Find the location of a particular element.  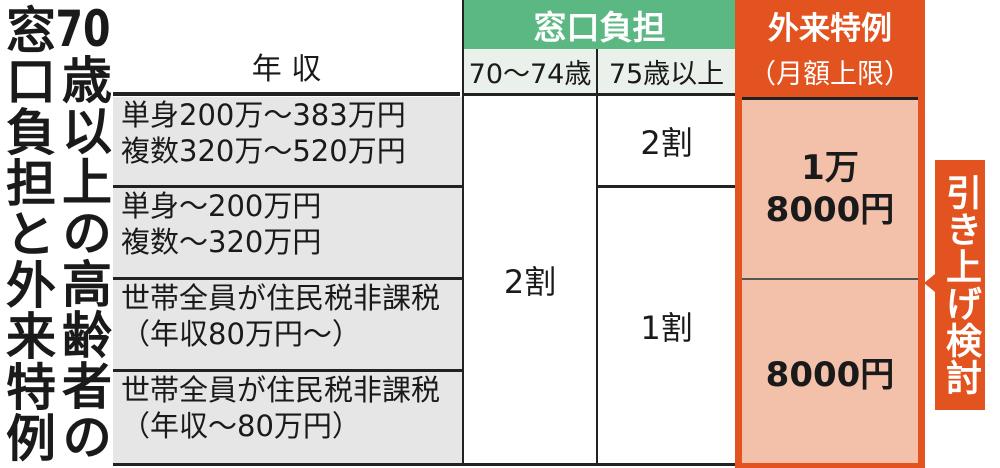

title-line-2: 70歳以上の高齢者の is located at coordinates (83, 233).